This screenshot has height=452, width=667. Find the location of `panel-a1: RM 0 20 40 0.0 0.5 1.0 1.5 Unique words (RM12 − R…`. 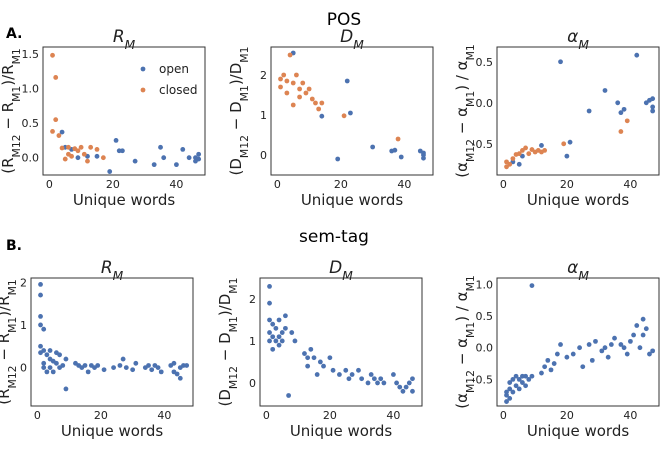

panel-a1: RM 0 20 40 0.0 0.5 1.0 1.5 Unique words (RM12 − R… is located at coordinates (103, 118).